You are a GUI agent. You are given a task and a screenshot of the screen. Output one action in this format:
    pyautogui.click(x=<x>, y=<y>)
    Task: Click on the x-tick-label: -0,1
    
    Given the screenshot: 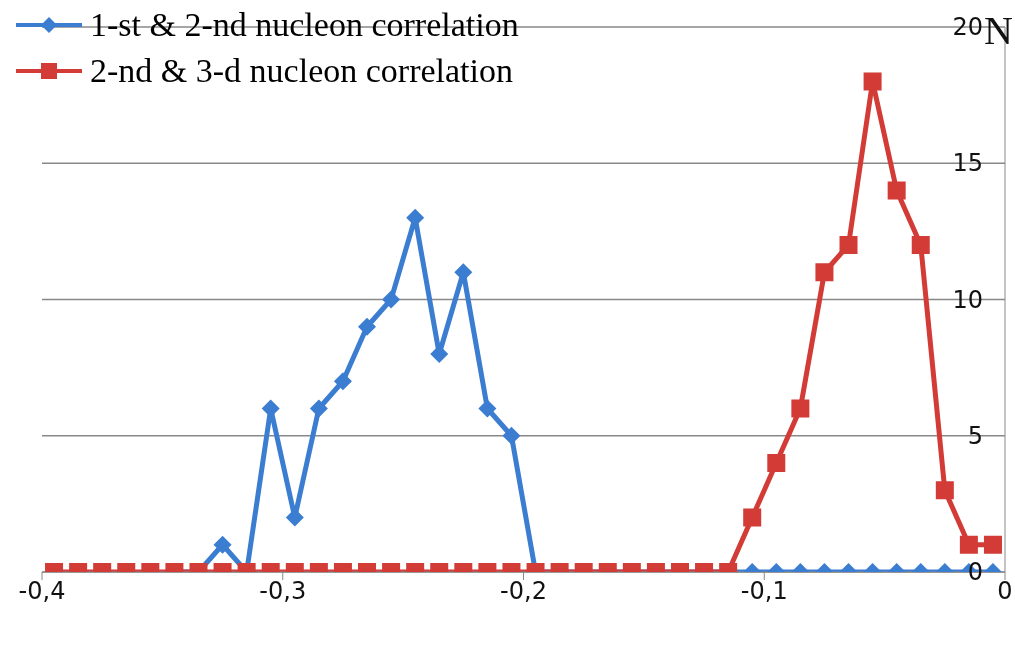 What is the action you would take?
    pyautogui.click(x=764, y=591)
    